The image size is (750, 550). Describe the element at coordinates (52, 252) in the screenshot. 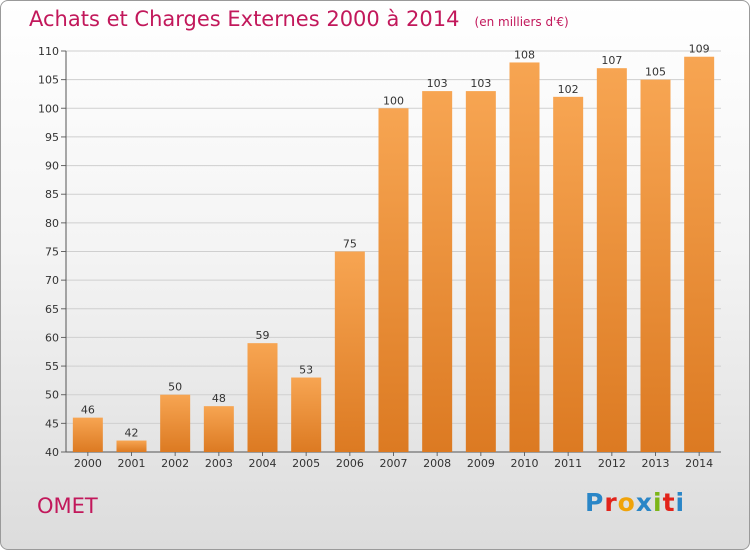

I see `y-tick-label: 75` at that location.